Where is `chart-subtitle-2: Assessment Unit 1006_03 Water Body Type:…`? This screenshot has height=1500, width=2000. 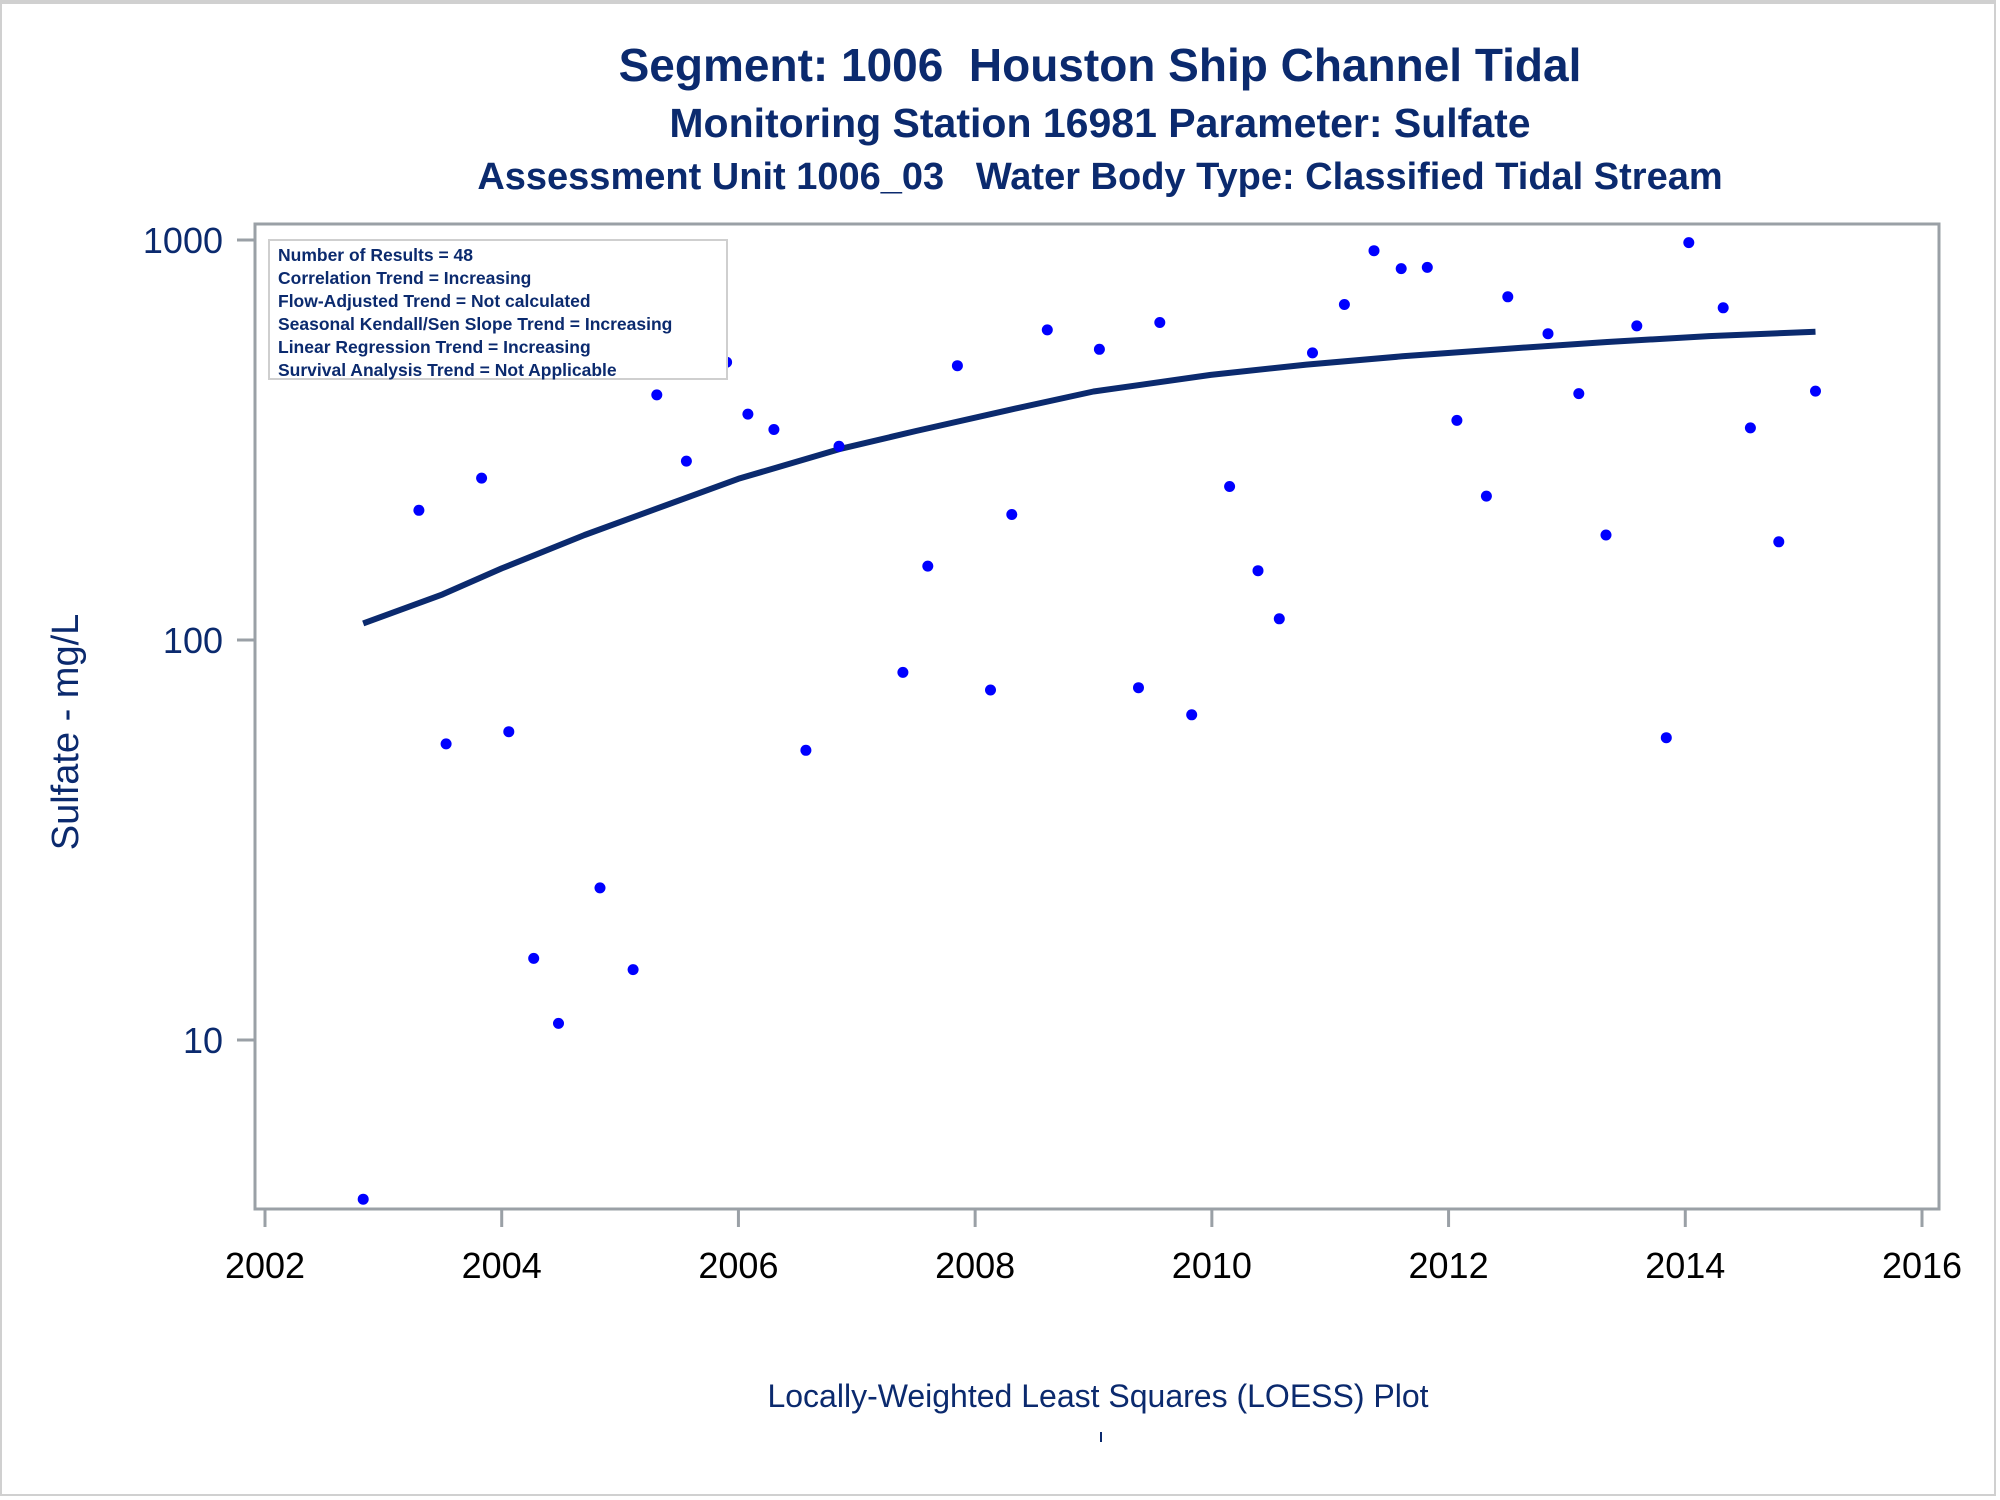 chart-subtitle-2: Assessment Unit 1006_03 Water Body Type:… is located at coordinates (1100, 177).